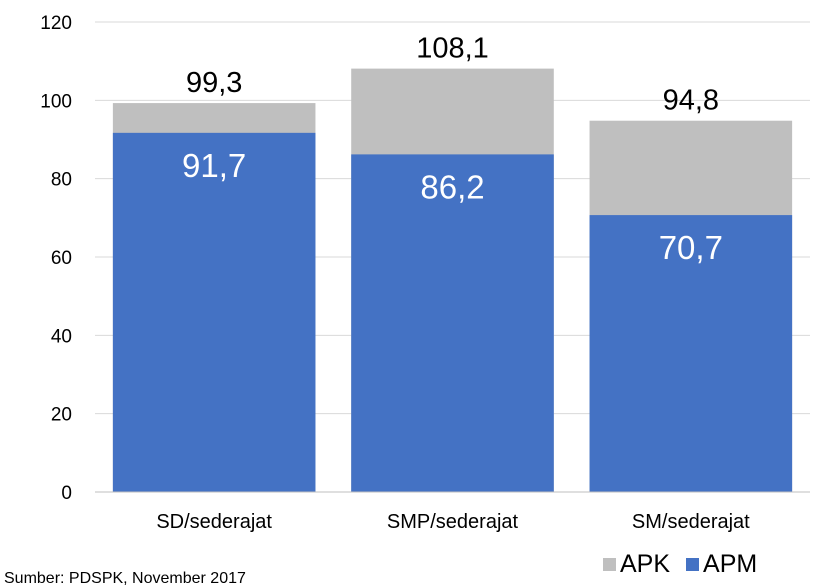 This screenshot has height=588, width=813. Describe the element at coordinates (691, 247) in the screenshot. I see `data-label-apm-2: 70,7` at that location.